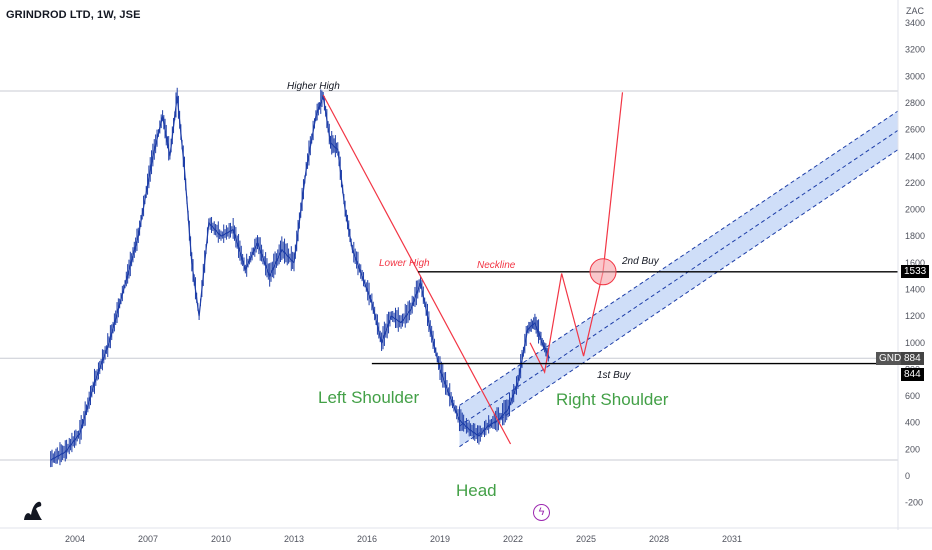 This screenshot has width=932, height=550. Describe the element at coordinates (907, 476) in the screenshot. I see `y-tick-label: 0` at that location.